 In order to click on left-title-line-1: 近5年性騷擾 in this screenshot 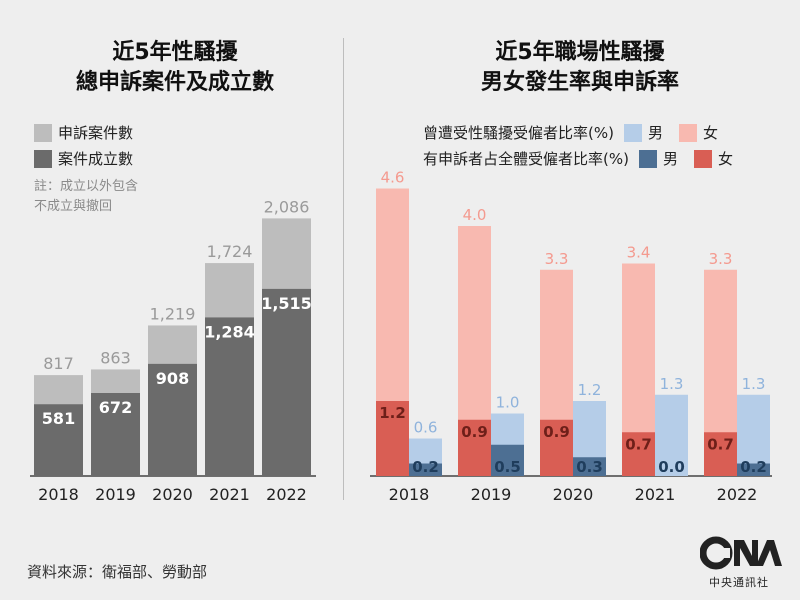, I will do `click(175, 52)`.